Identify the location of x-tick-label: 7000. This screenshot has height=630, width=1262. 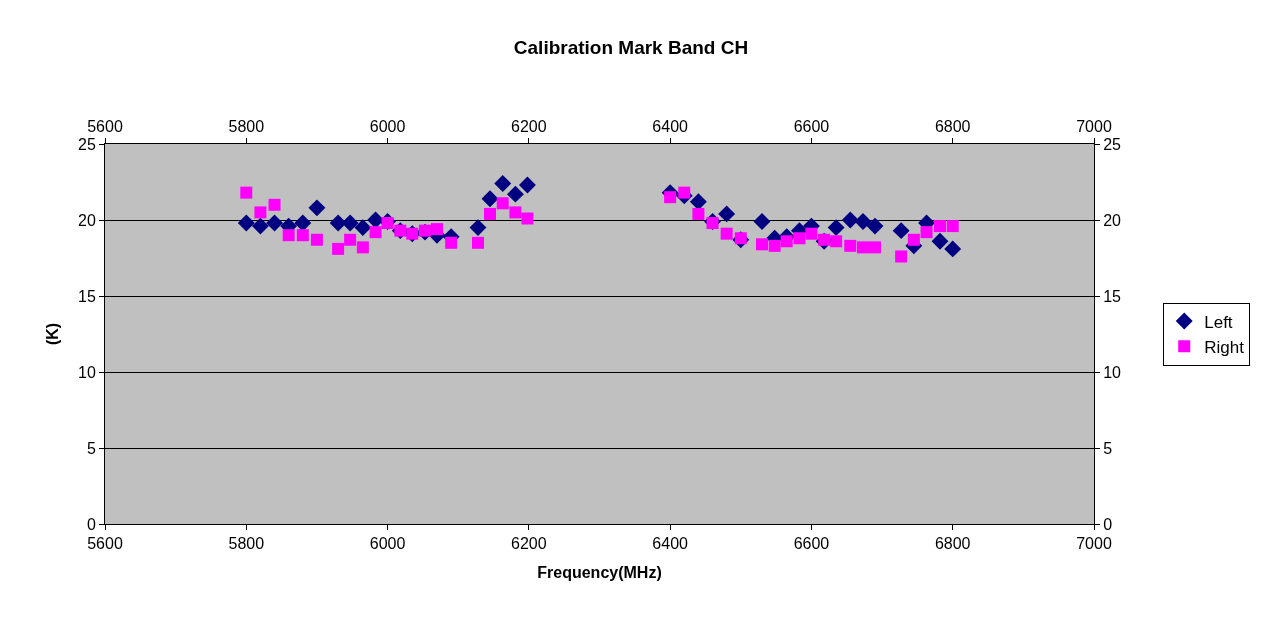
(1094, 126).